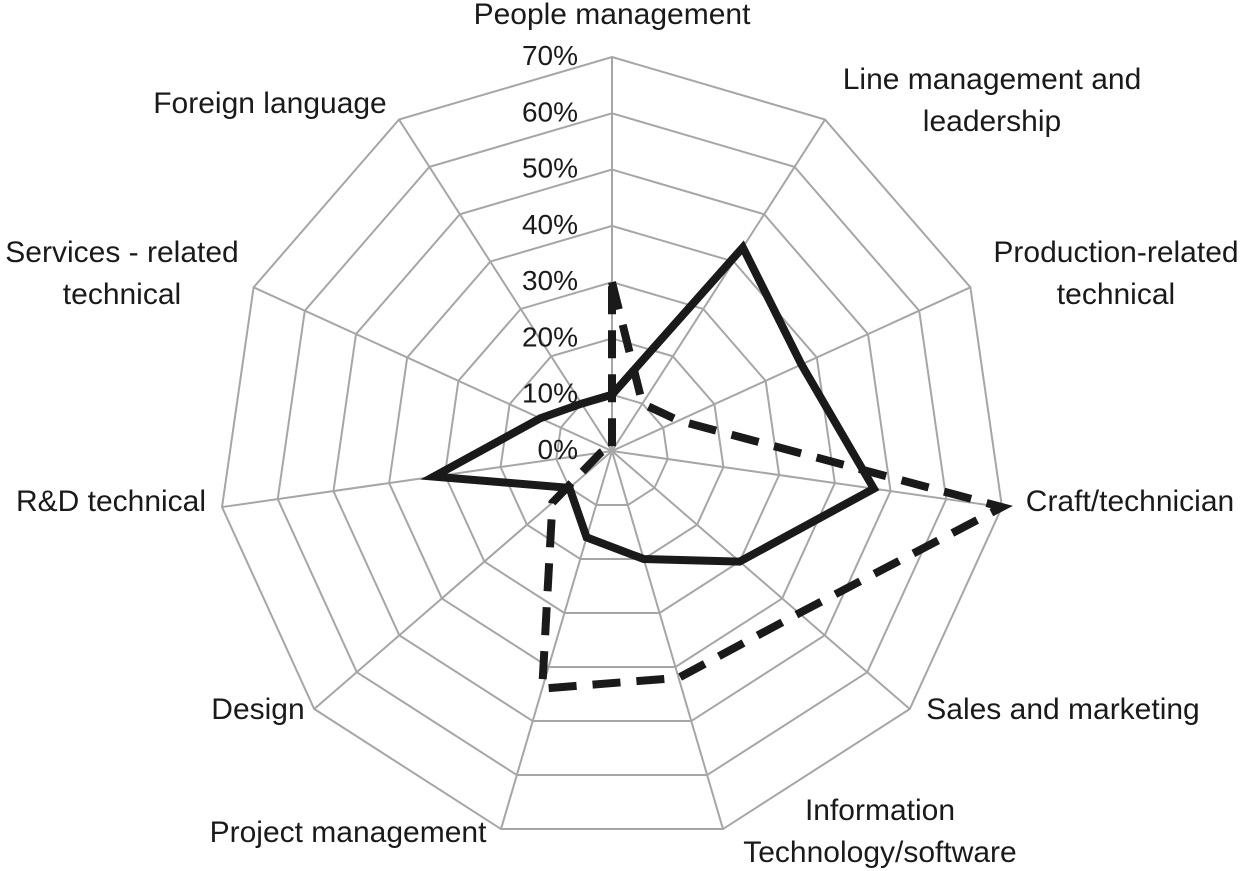  I want to click on category-label: Design, so click(257, 709).